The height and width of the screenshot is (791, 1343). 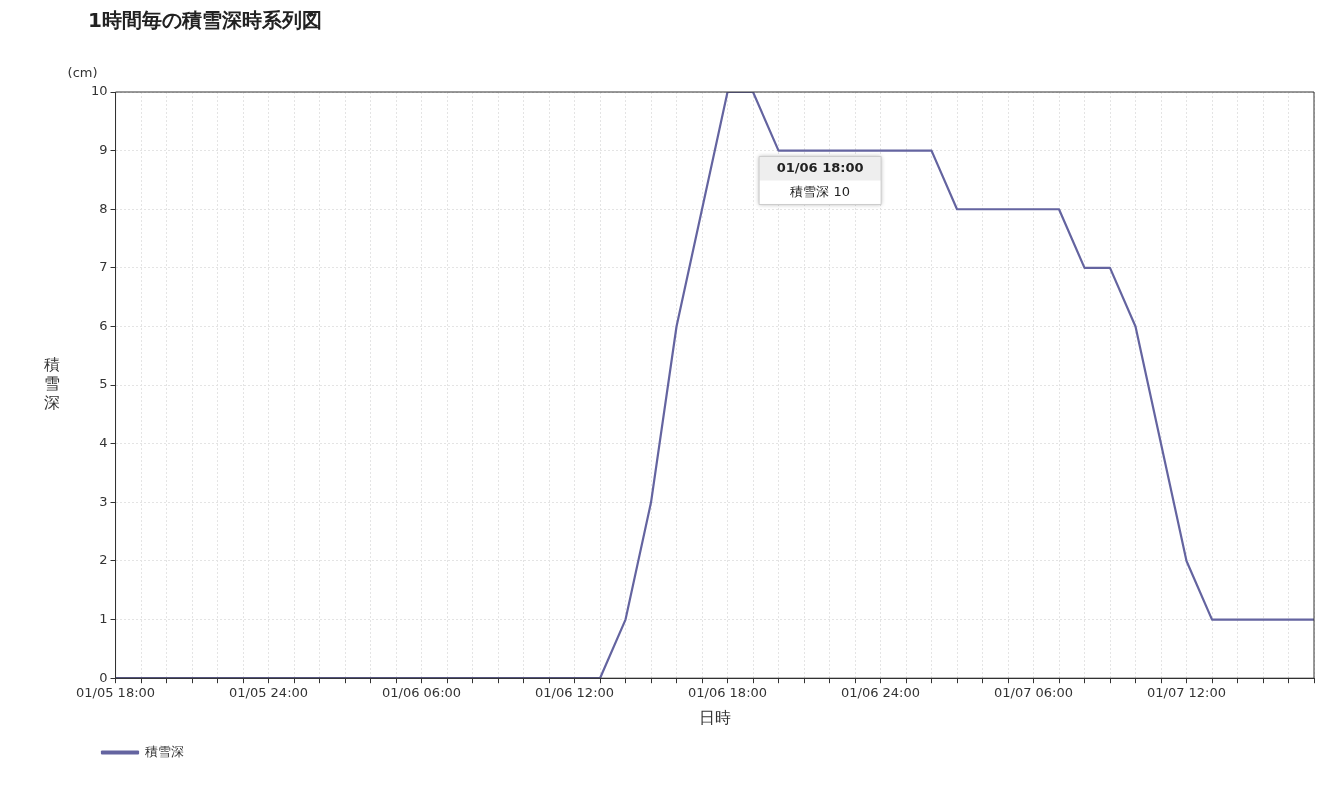 I want to click on y-tick-label: 7, so click(x=103, y=267).